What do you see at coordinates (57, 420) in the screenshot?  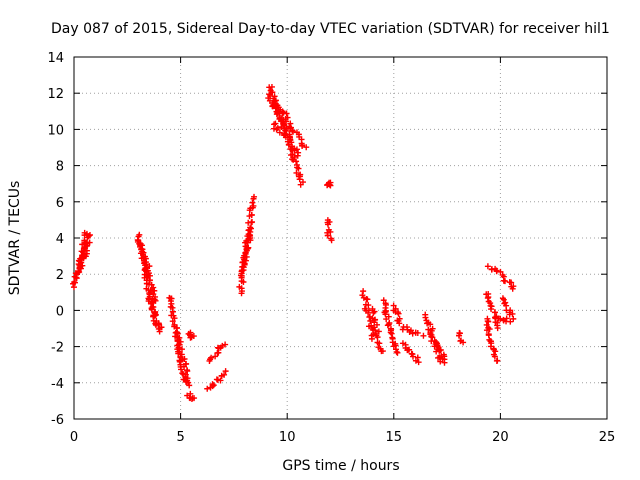 I see `y-tick-label: -6` at bounding box center [57, 420].